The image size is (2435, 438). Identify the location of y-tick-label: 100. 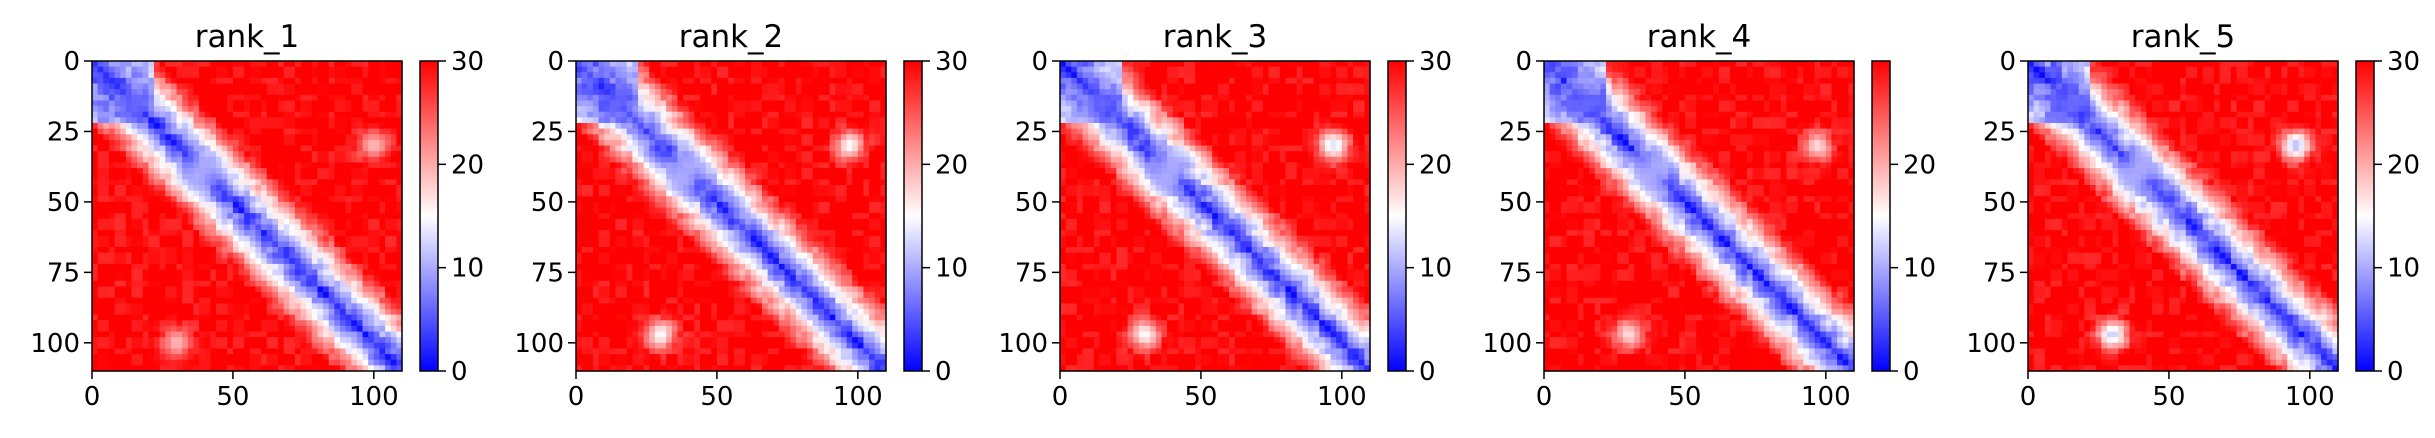
(55, 344).